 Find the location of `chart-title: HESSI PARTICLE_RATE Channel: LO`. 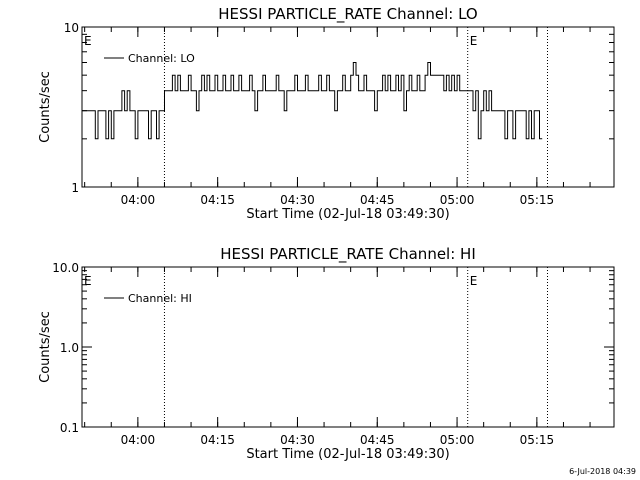

chart-title: HESSI PARTICLE_RATE Channel: LO is located at coordinates (347, 14).